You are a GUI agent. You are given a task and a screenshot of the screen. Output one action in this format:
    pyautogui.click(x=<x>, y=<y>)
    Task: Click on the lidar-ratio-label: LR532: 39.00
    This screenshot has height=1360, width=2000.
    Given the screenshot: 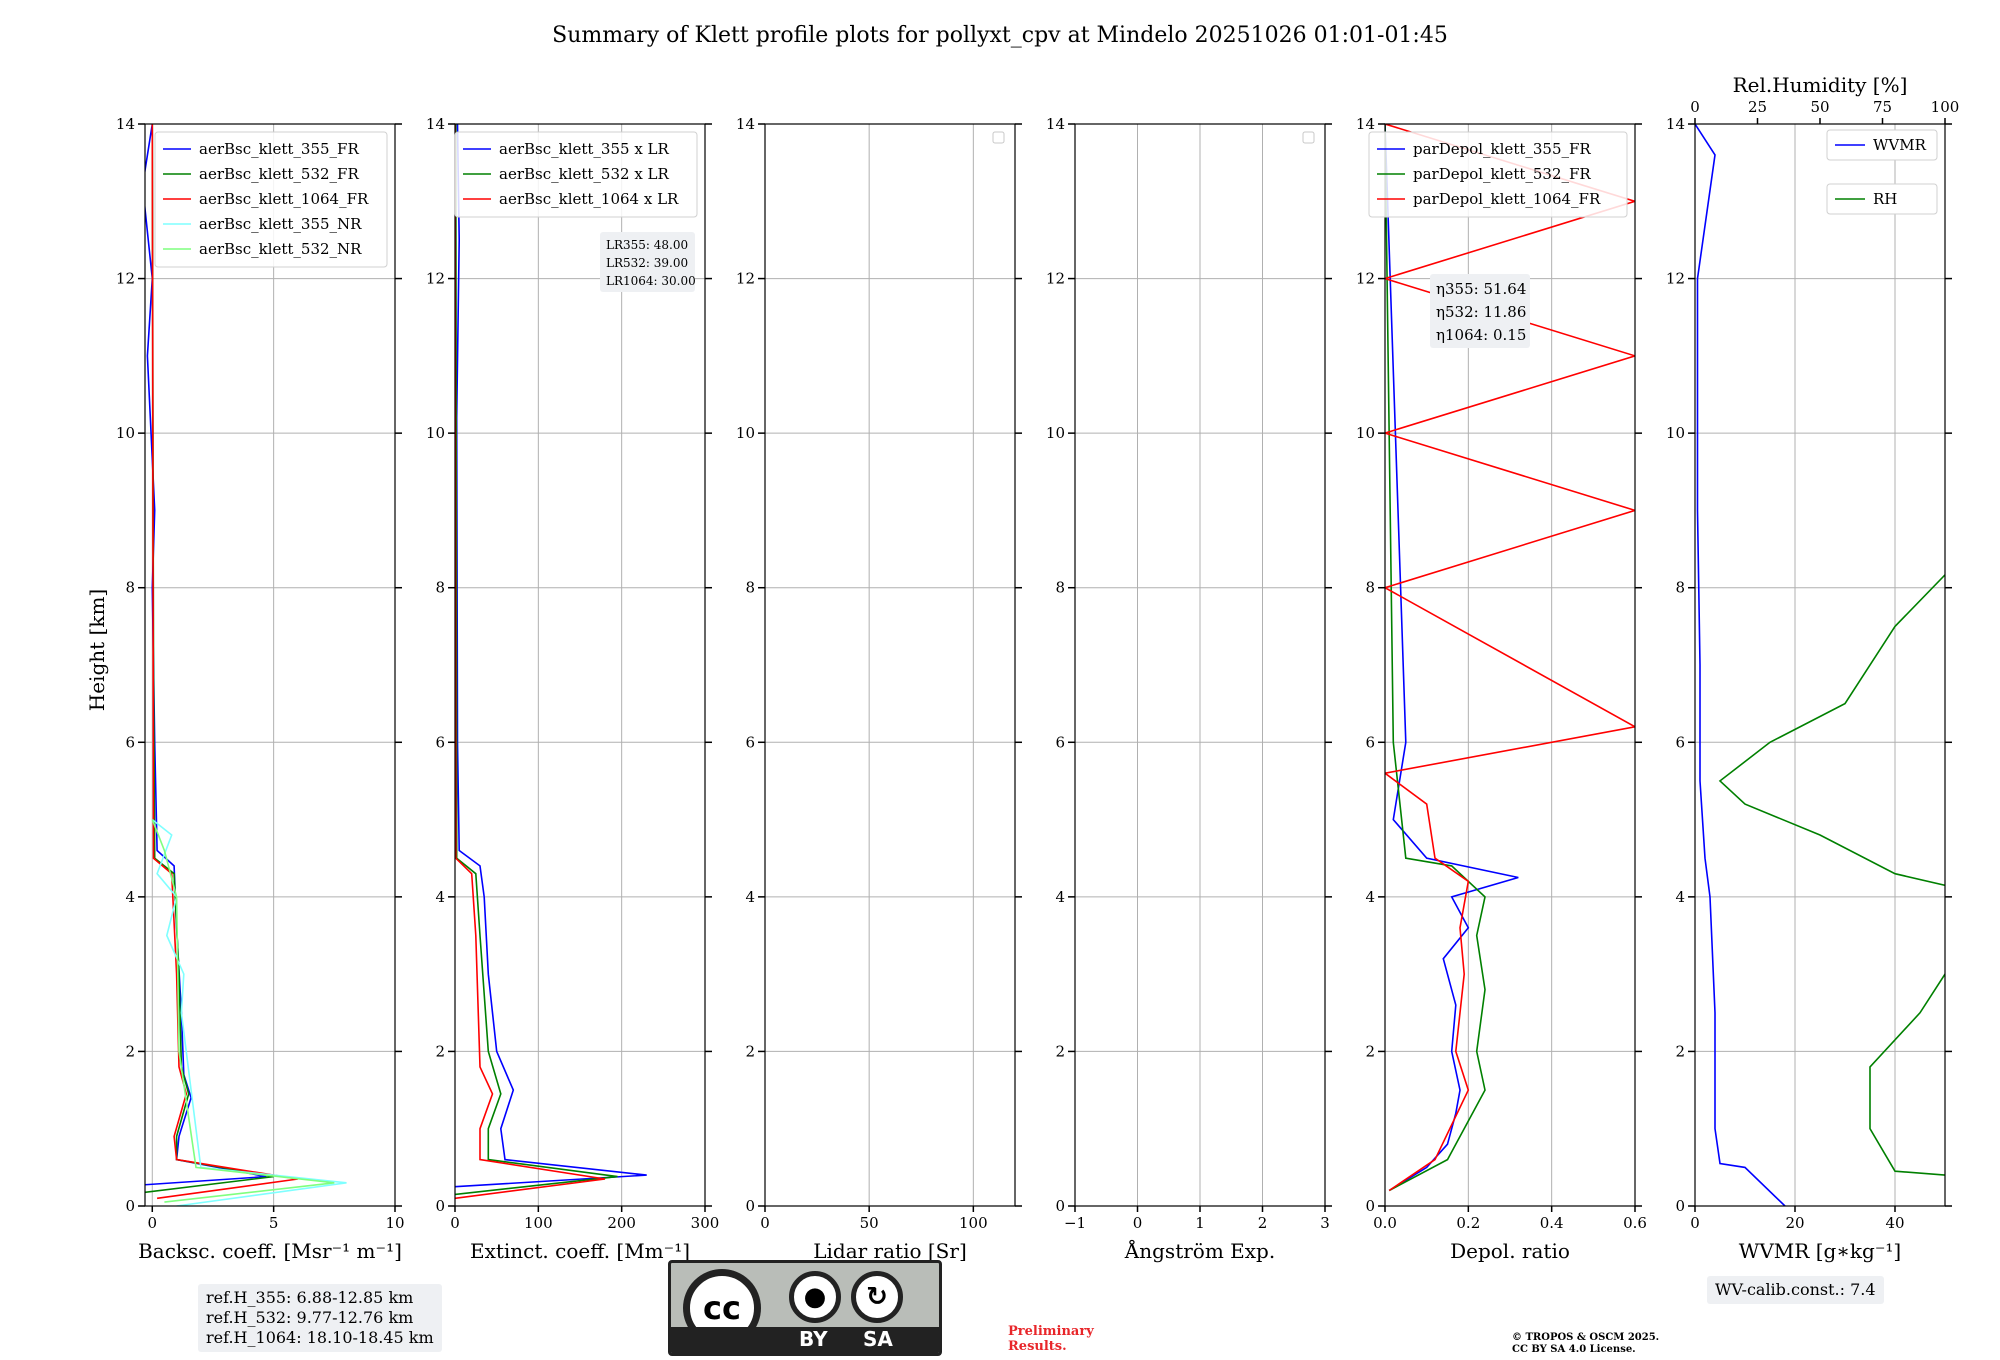 What is the action you would take?
    pyautogui.click(x=647, y=263)
    